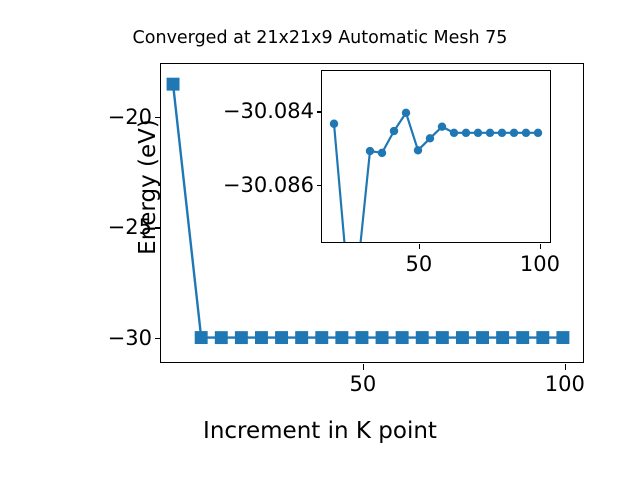  I want to click on inset-y-tick-label: −30.086, so click(268, 185).